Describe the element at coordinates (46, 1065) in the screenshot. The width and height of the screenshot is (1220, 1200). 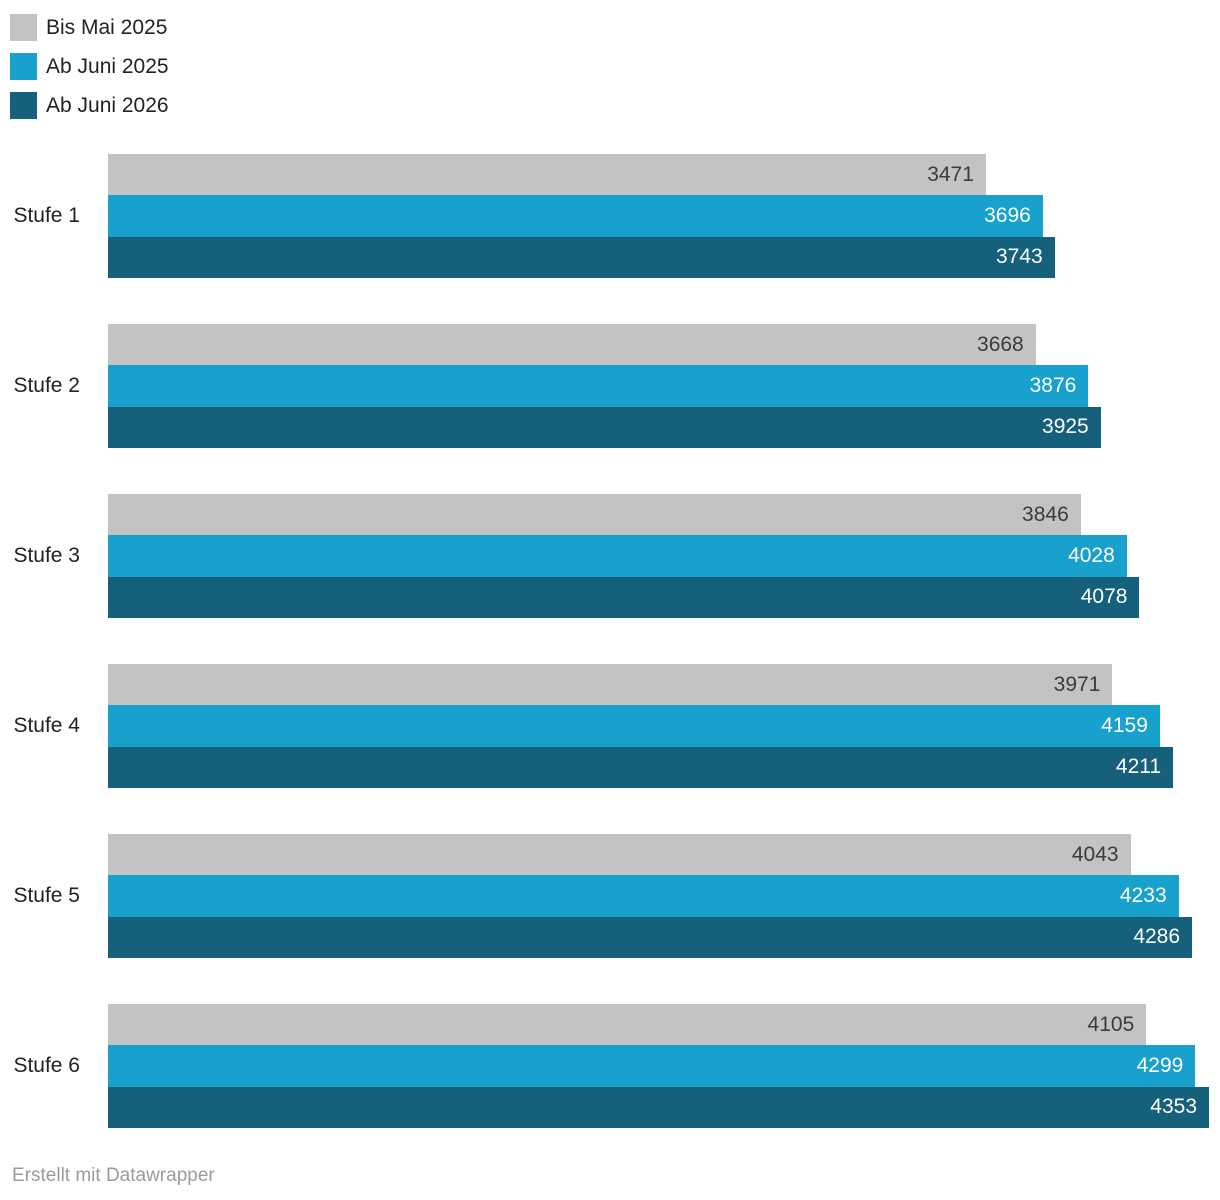
I see `category-label: Stufe 6` at that location.